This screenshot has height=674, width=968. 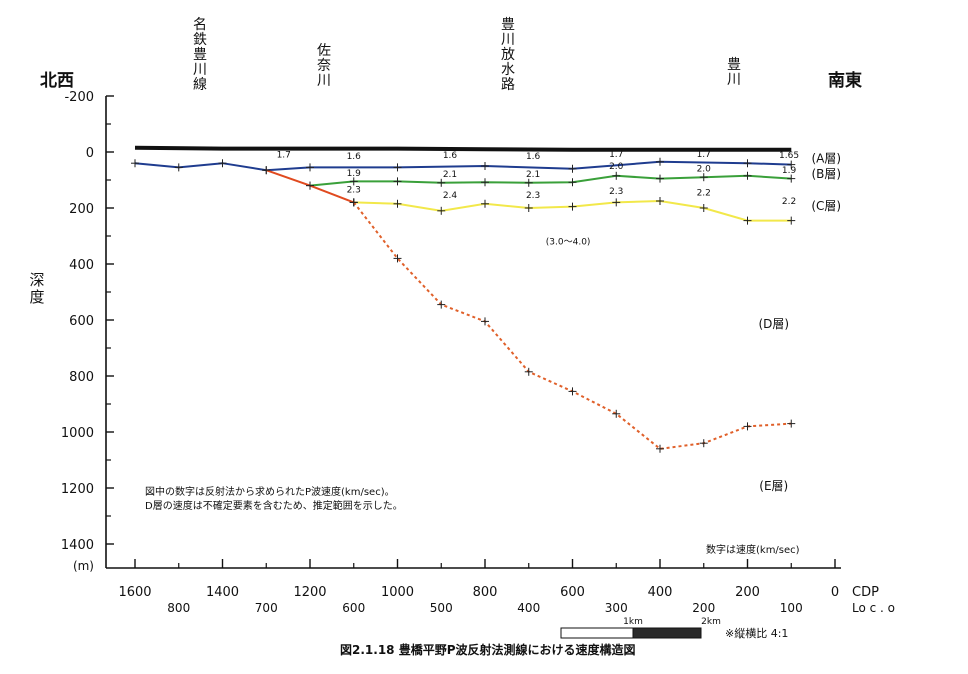 I want to click on x-axis-label-loc: Lo c . o, so click(x=873, y=608).